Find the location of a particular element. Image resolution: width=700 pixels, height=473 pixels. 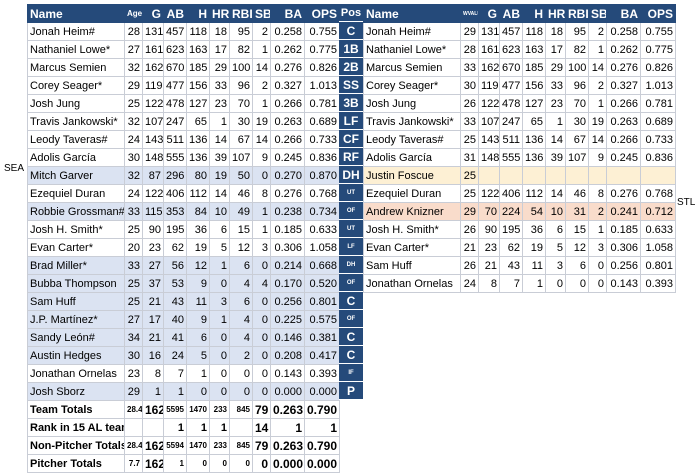

cell-age: 7.7 is located at coordinates (133, 463).